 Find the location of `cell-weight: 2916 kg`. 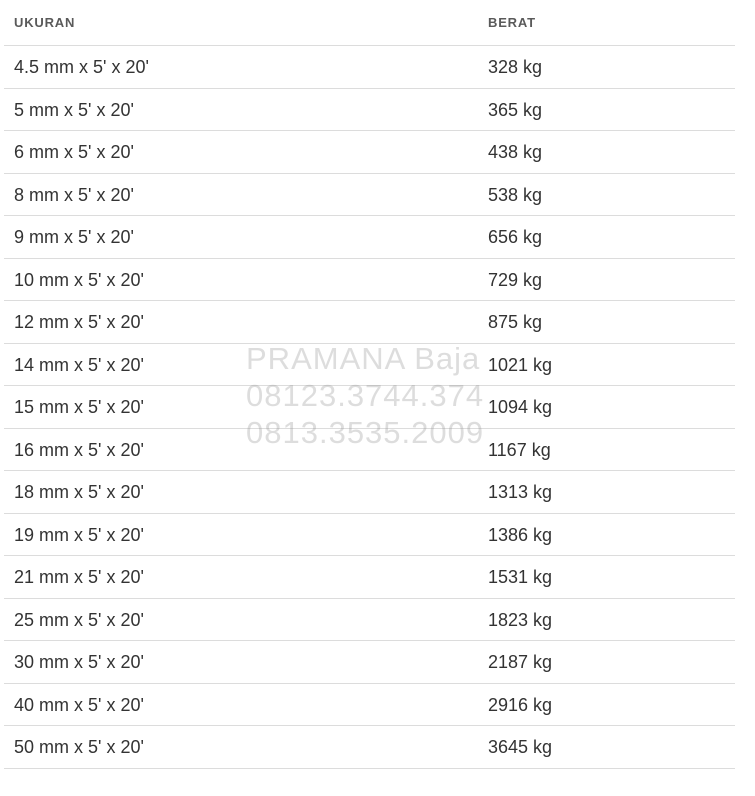

cell-weight: 2916 kg is located at coordinates (520, 704).